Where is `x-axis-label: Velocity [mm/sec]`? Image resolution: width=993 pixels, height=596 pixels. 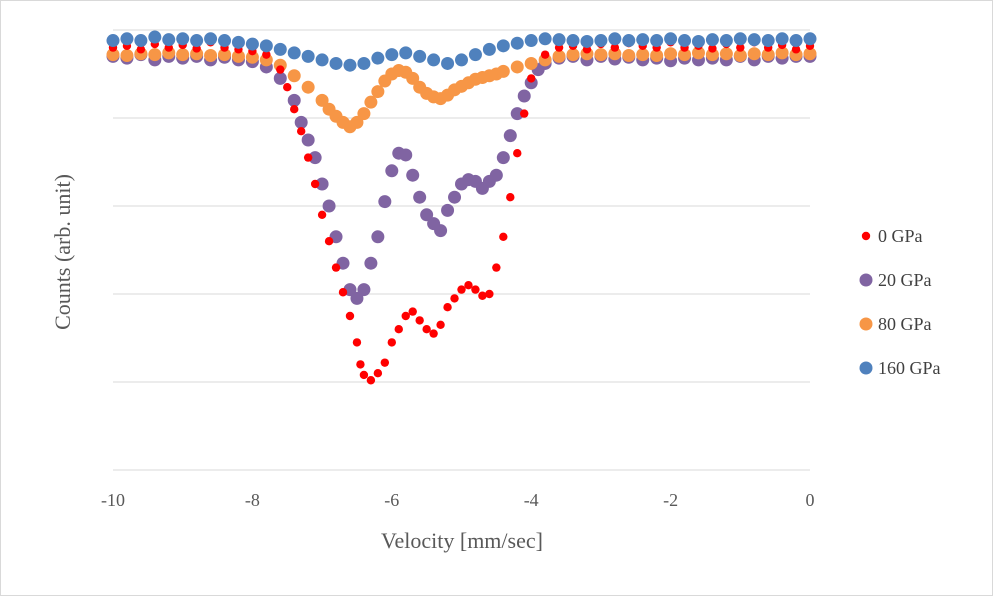 x-axis-label: Velocity [mm/sec] is located at coordinates (462, 540).